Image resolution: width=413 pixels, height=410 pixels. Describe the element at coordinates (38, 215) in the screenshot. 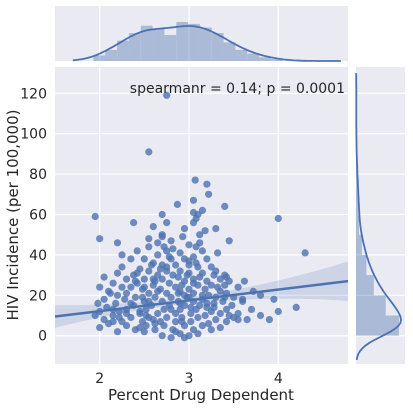

I see `y-tick-label: 60` at that location.